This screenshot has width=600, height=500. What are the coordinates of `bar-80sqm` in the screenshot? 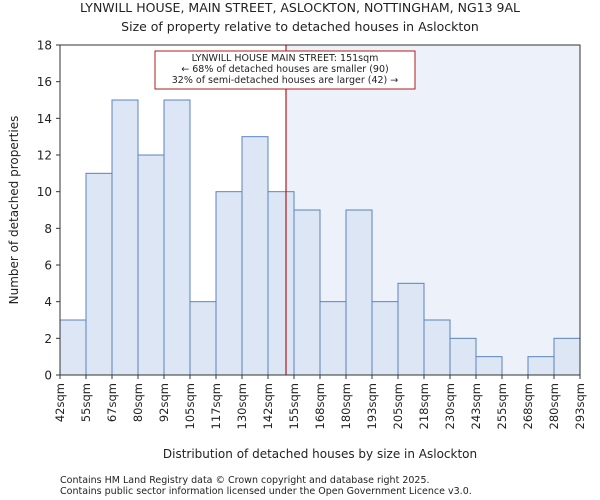 It's located at (151, 265).